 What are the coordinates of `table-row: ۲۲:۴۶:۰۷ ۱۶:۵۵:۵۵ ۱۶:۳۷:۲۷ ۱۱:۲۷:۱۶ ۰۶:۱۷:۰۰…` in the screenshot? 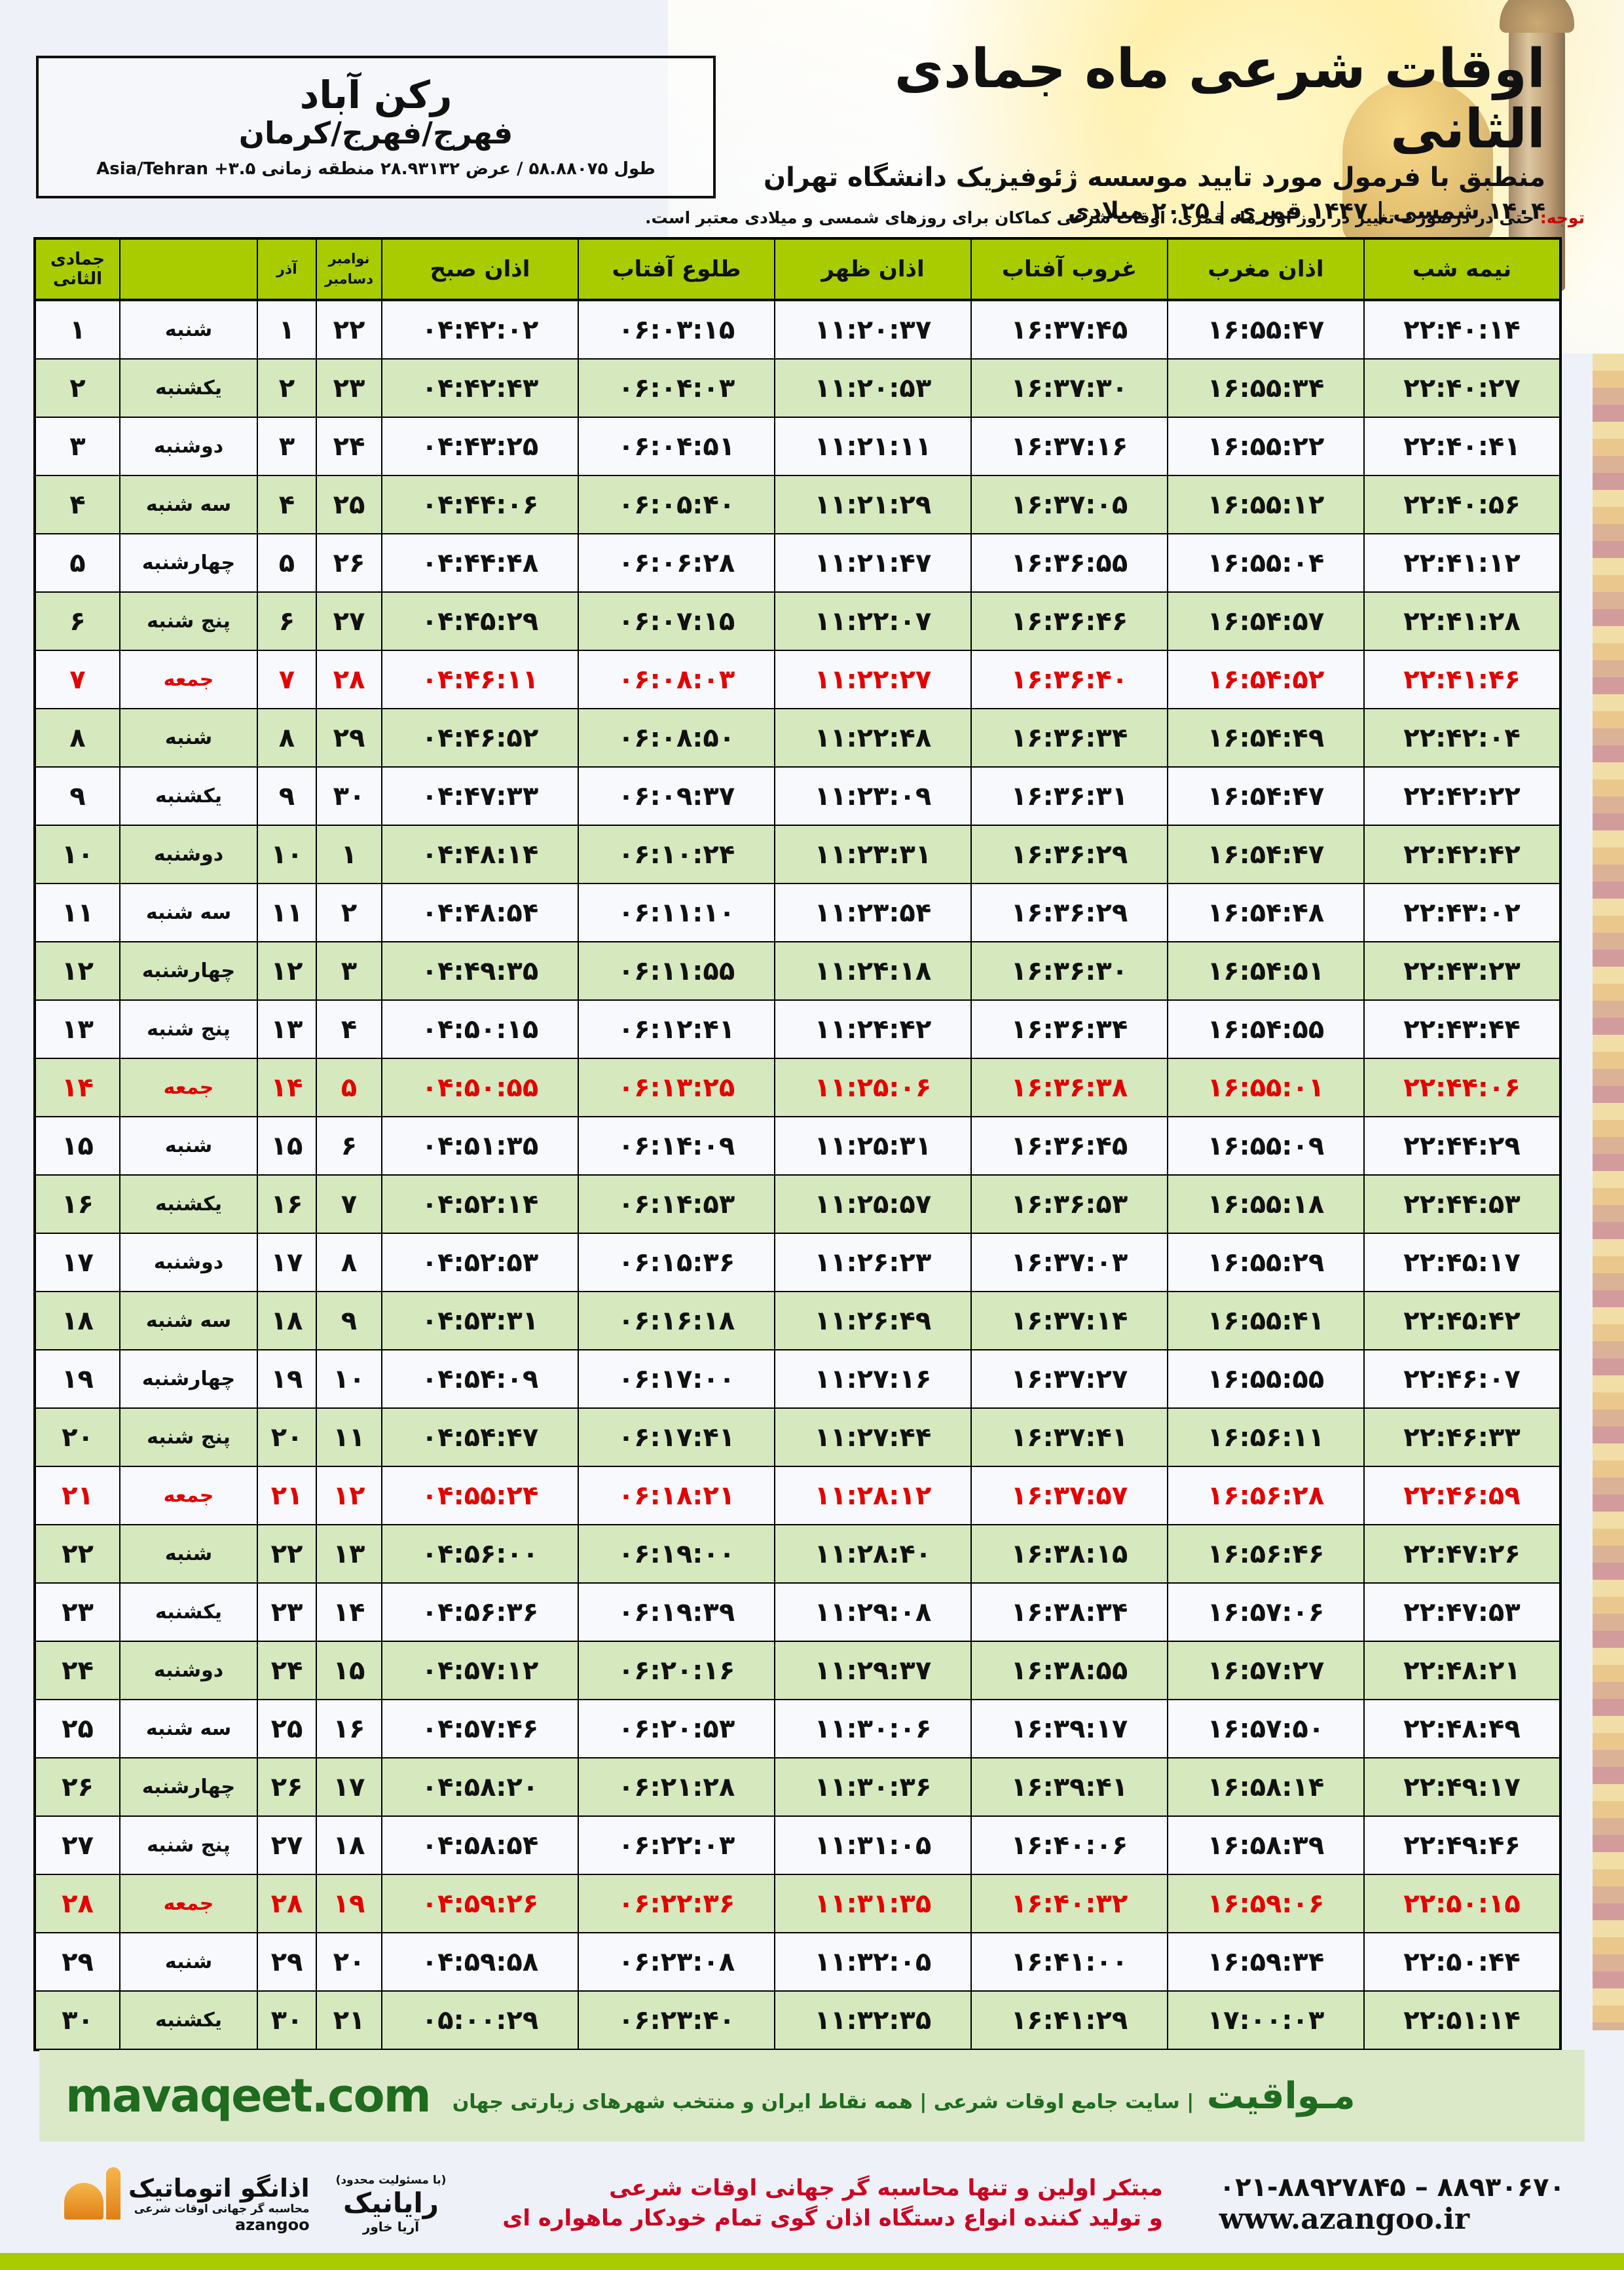 It's located at (797, 1379).